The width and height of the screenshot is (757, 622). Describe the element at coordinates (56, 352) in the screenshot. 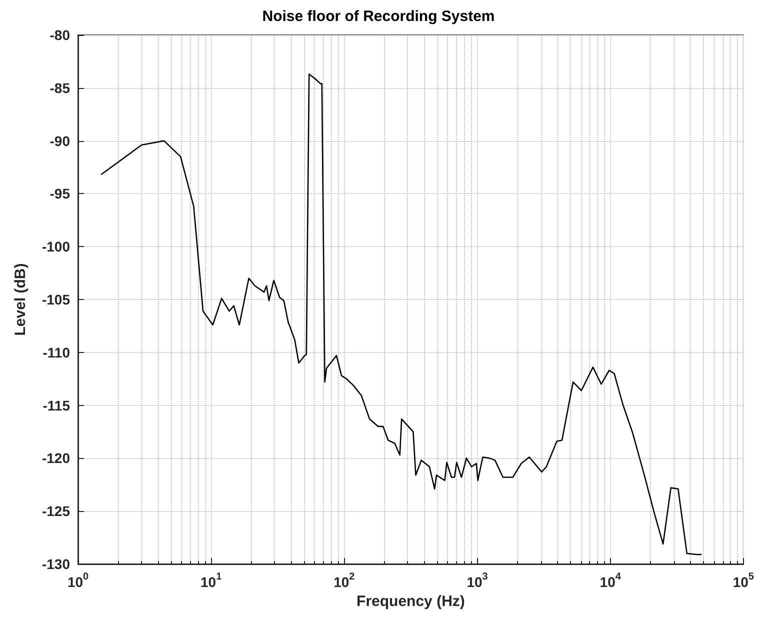

I see `y-tick-label: -110` at that location.